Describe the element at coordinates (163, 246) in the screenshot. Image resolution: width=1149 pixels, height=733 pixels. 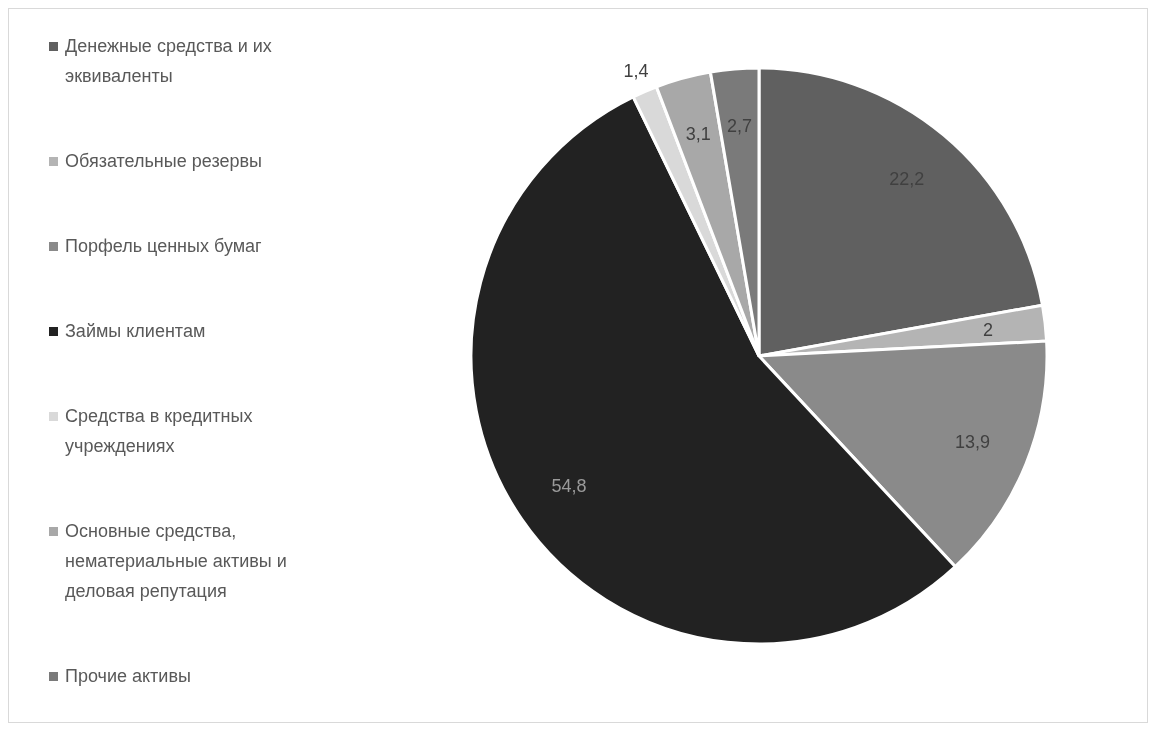
I see `legend-label: Порфель ценных бумаг` at that location.